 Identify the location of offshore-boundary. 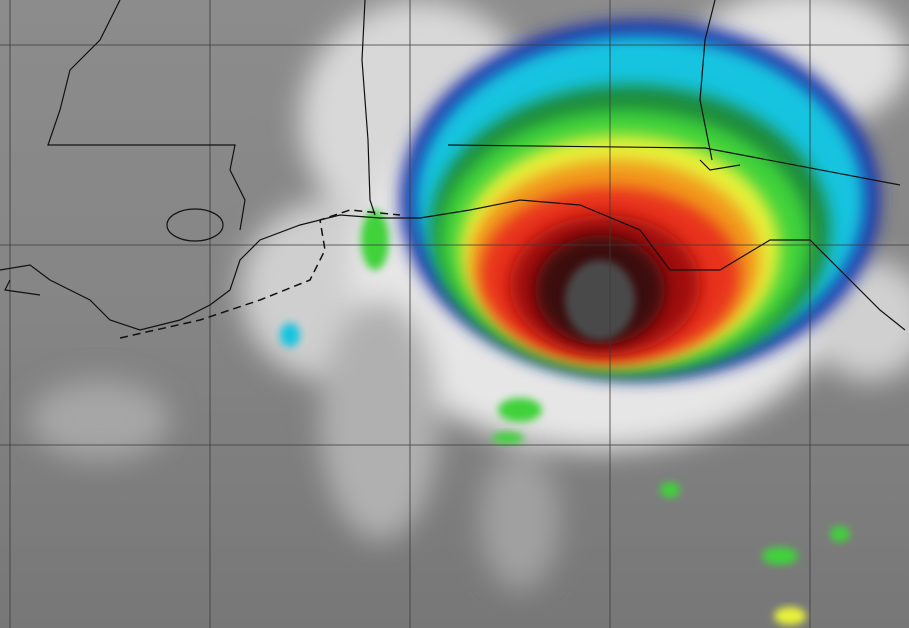
(260, 274).